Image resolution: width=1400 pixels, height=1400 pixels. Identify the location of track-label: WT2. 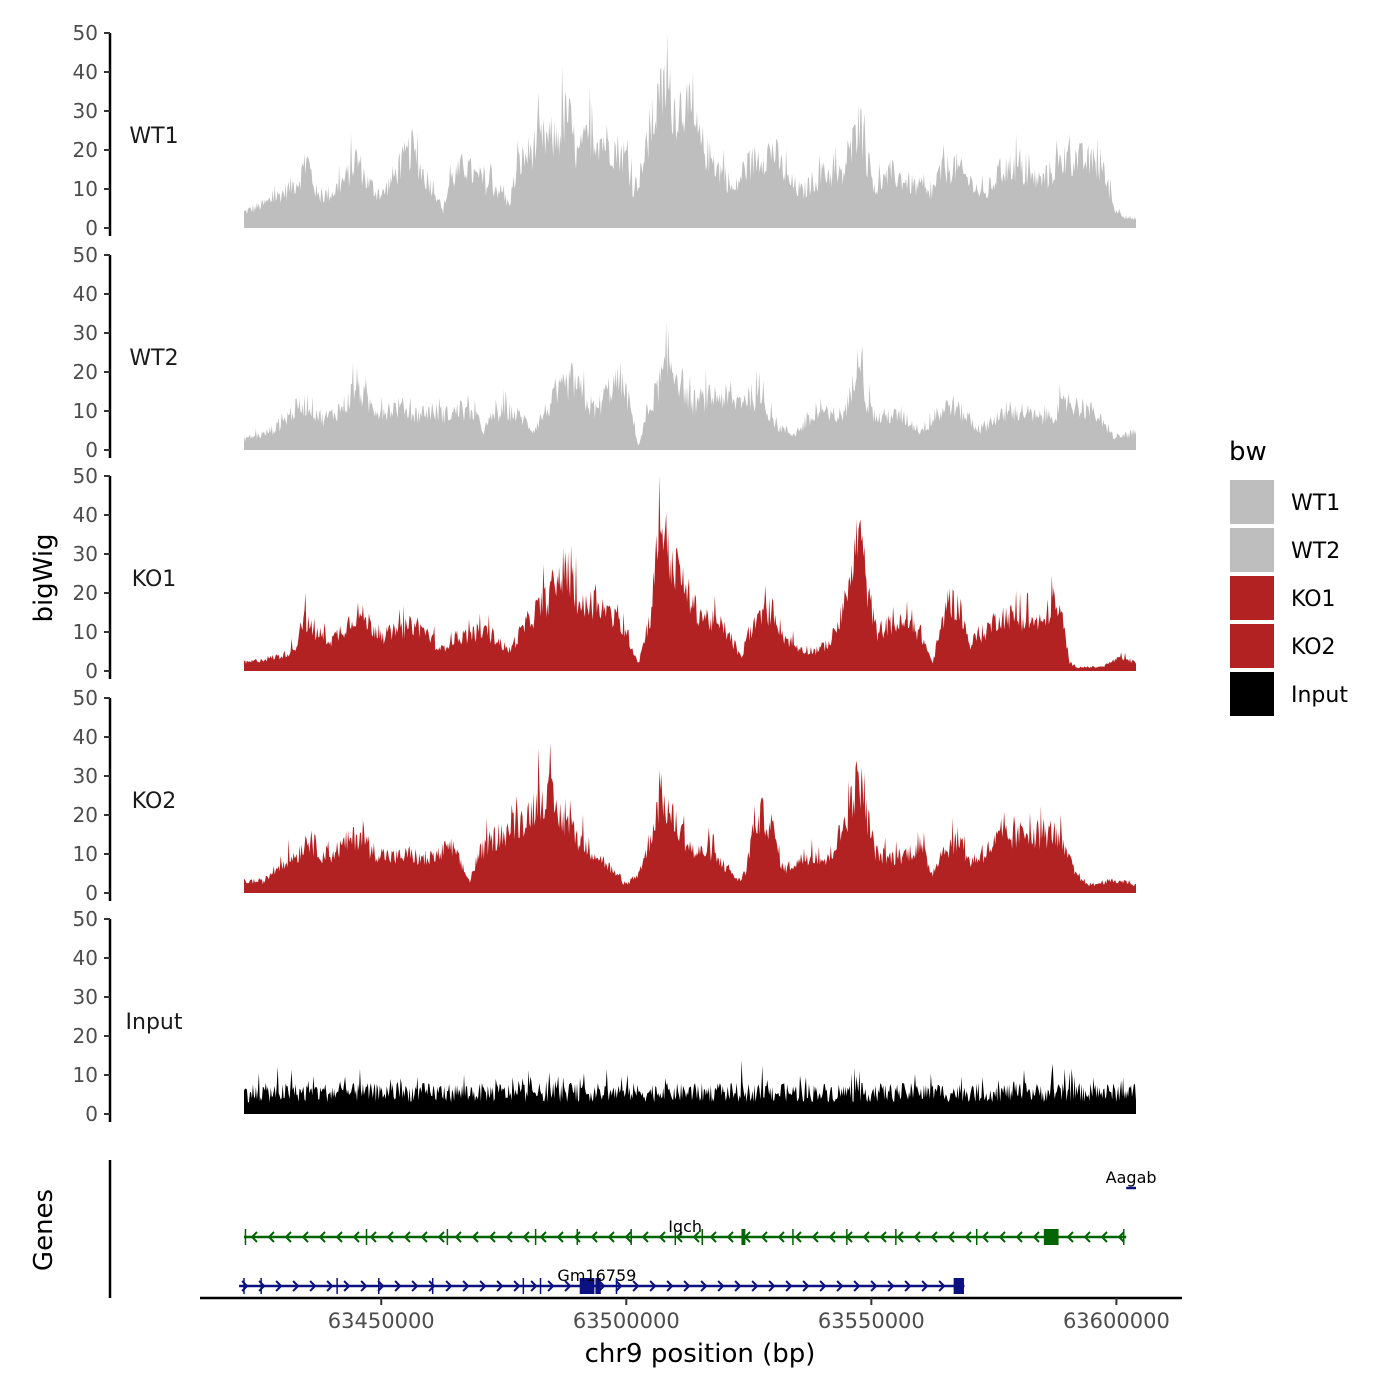
(153, 358).